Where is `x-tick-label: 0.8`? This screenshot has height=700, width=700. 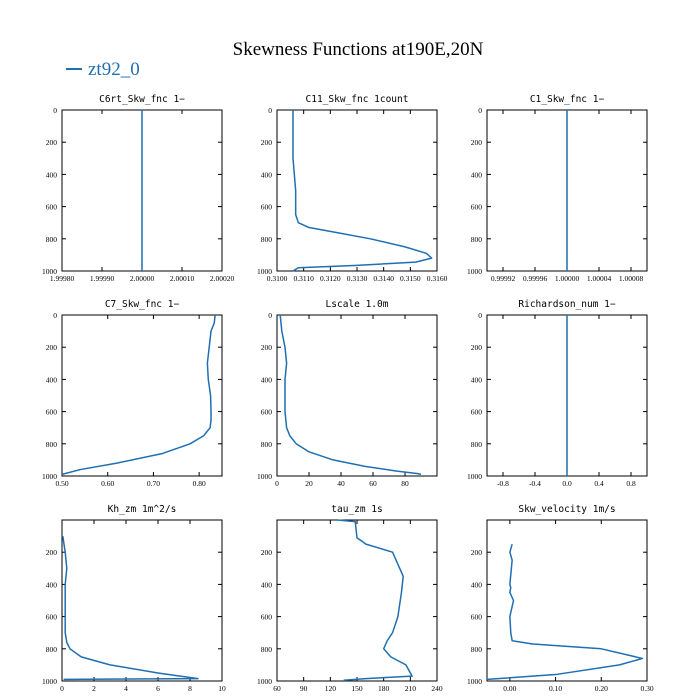
x-tick-label: 0.8 is located at coordinates (631, 483).